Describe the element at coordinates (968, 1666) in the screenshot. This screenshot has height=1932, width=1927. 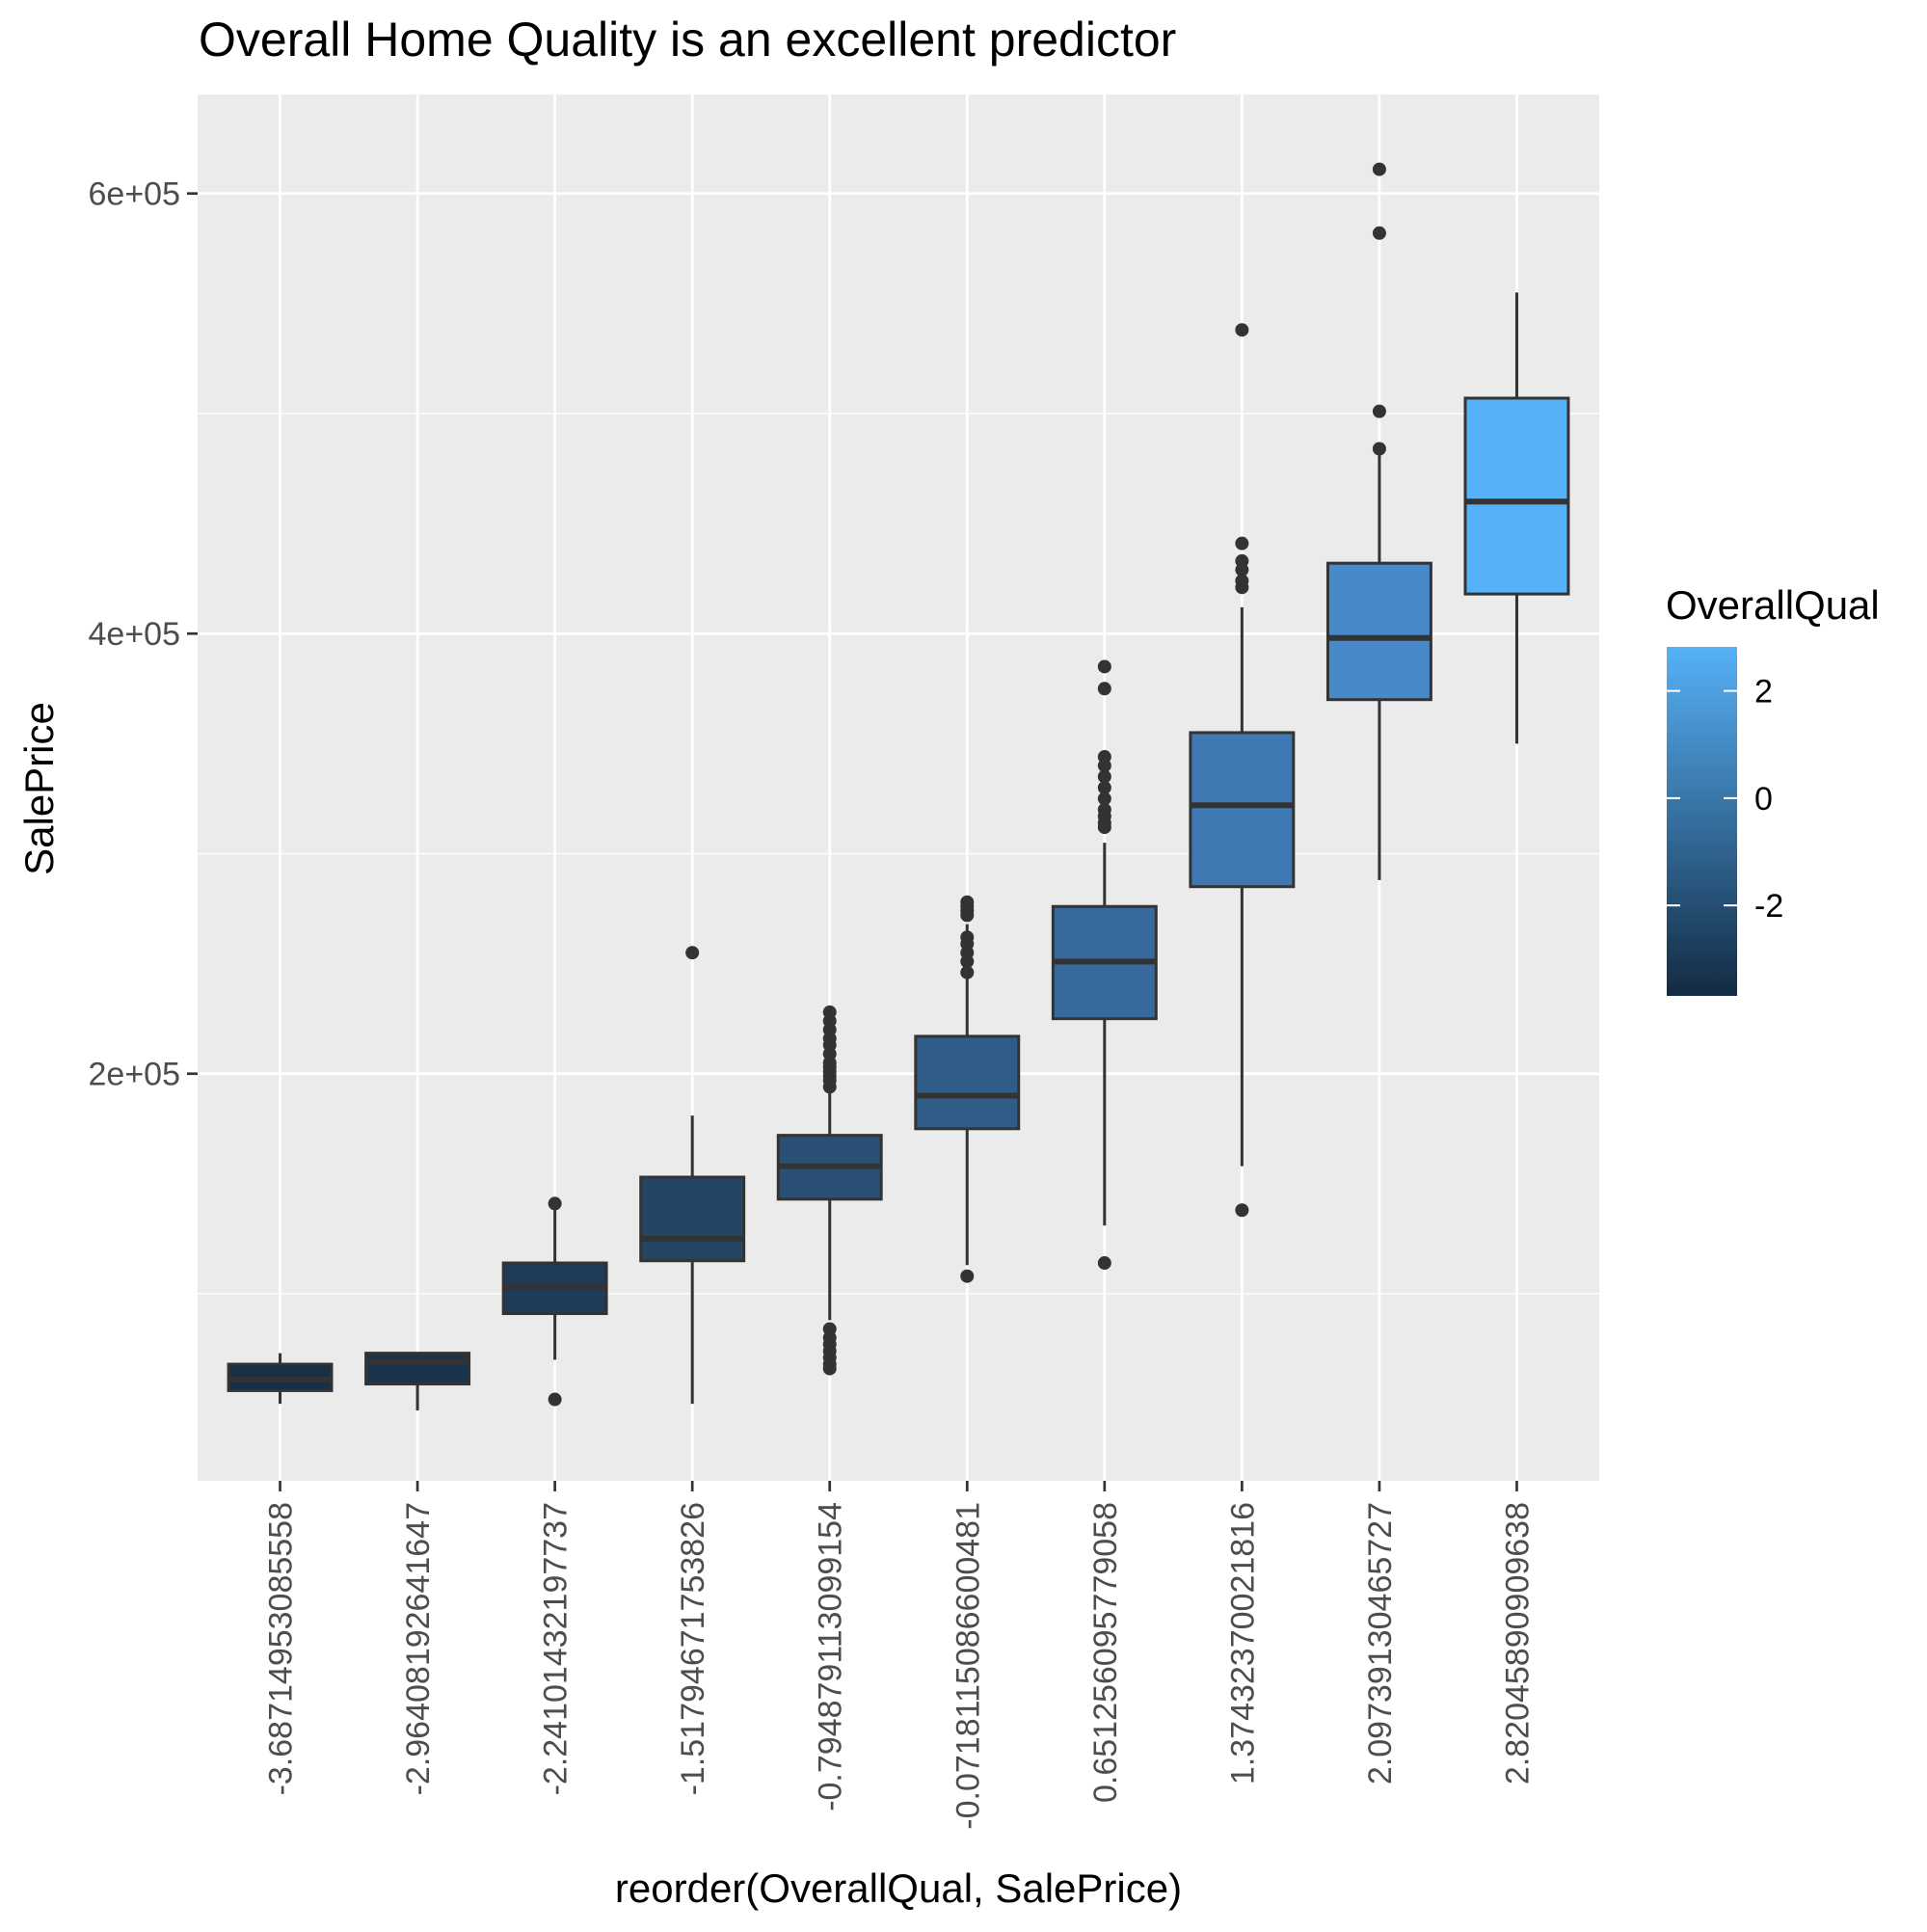
I see `x-tick-label: -0.0718115086600481` at that location.